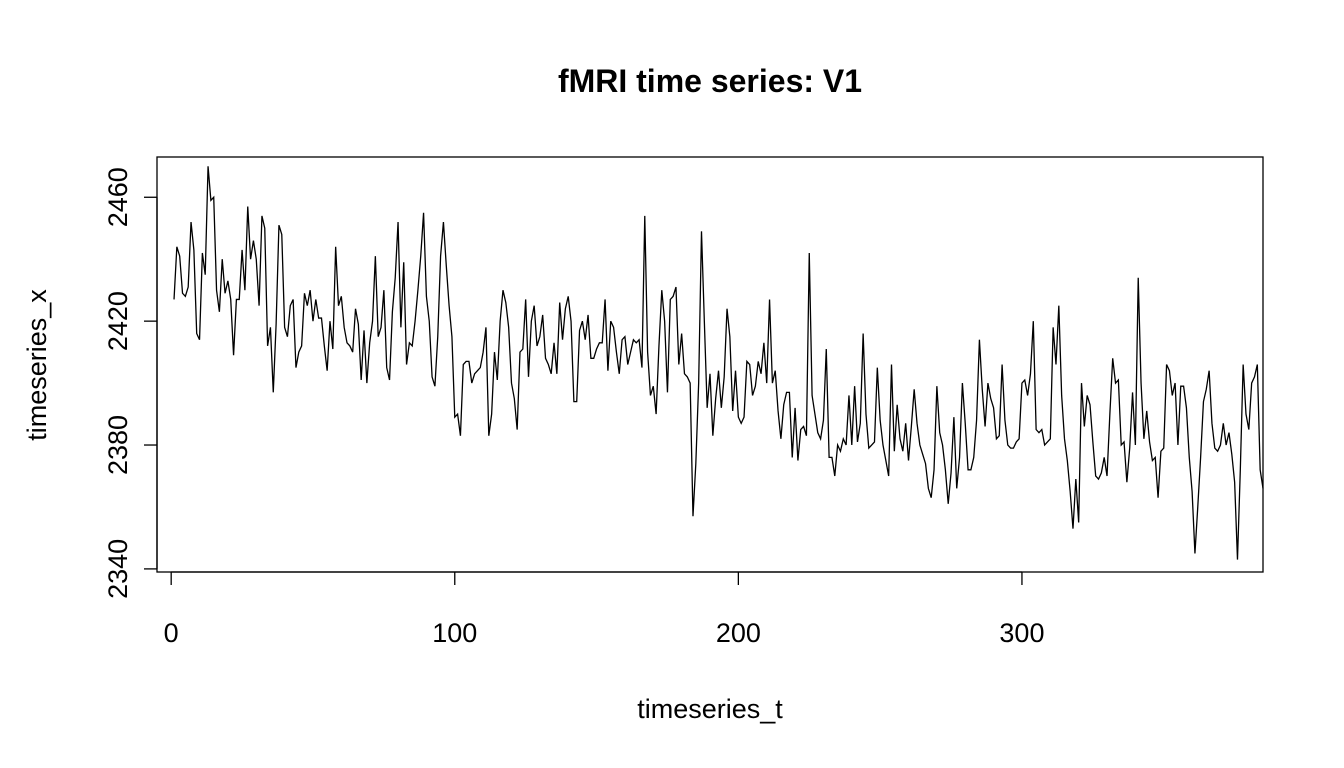 This screenshot has height=768, width=1344. I want to click on y-tick-label: 2380, so click(118, 445).